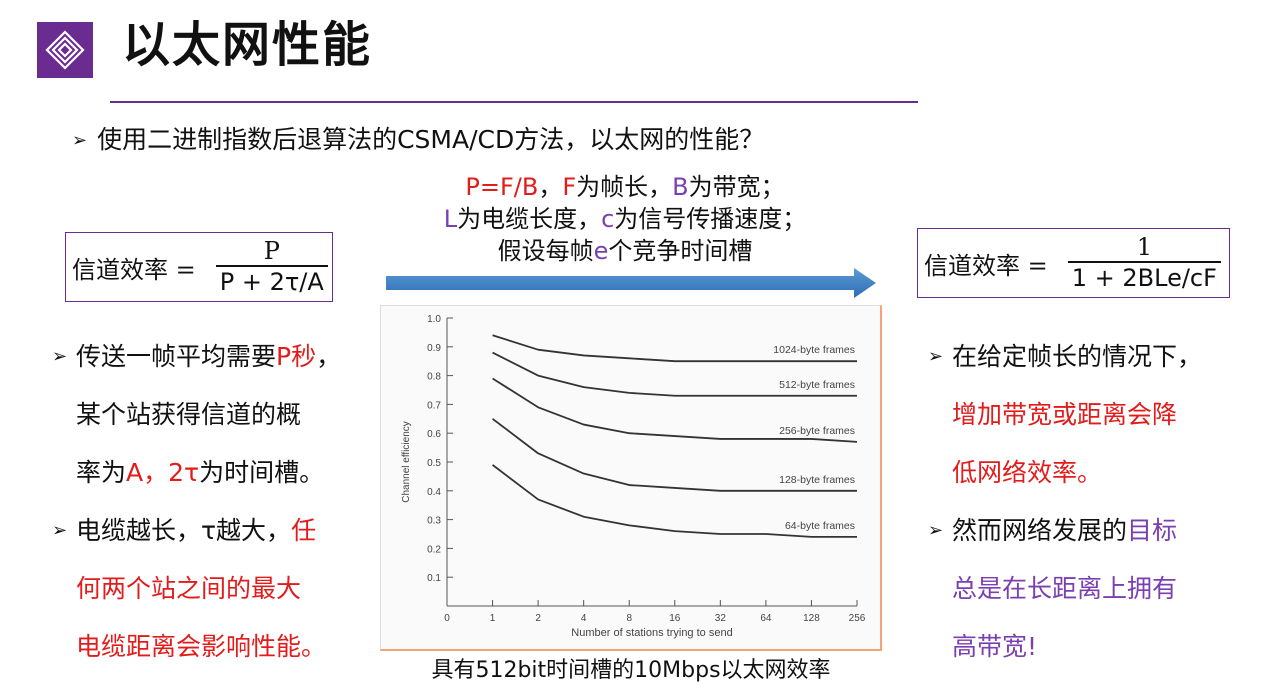 This screenshot has height=690, width=1278. I want to click on list-item-continuation: 率为A，2τ为时间槽。, so click(196, 473).